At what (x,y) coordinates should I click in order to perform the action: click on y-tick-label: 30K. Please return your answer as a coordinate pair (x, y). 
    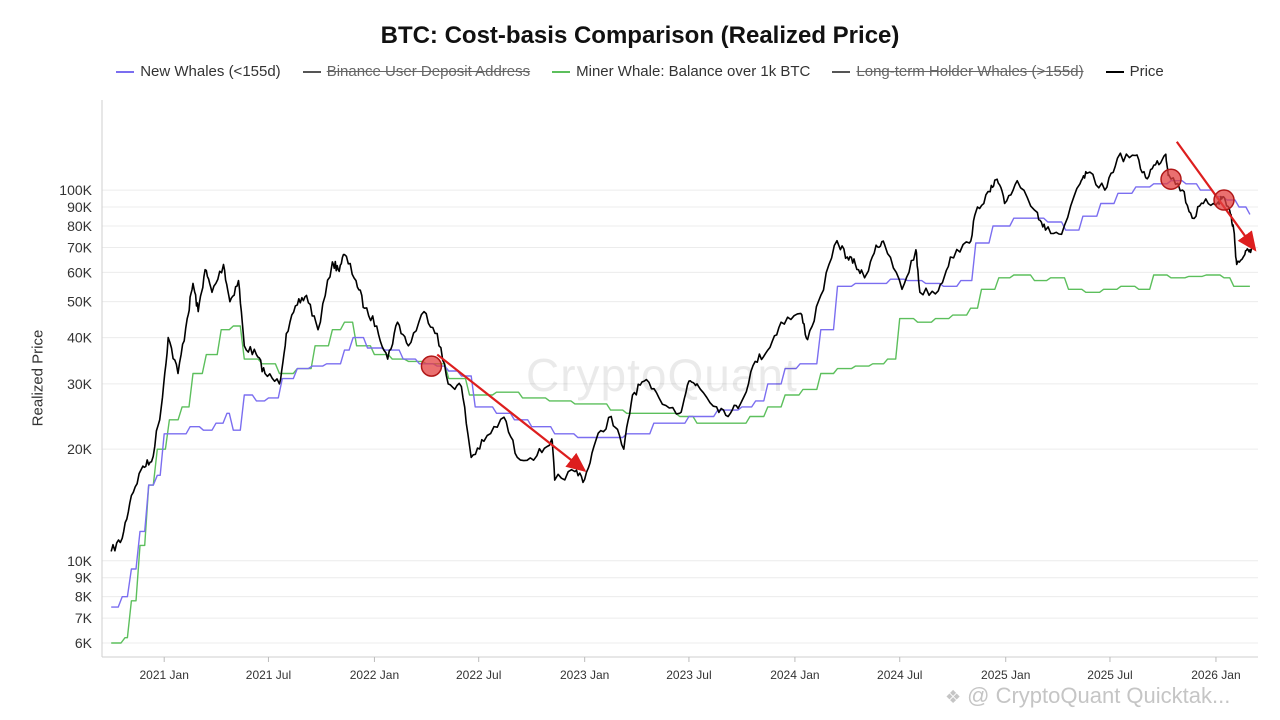
    Looking at the image, I should click on (80, 384).